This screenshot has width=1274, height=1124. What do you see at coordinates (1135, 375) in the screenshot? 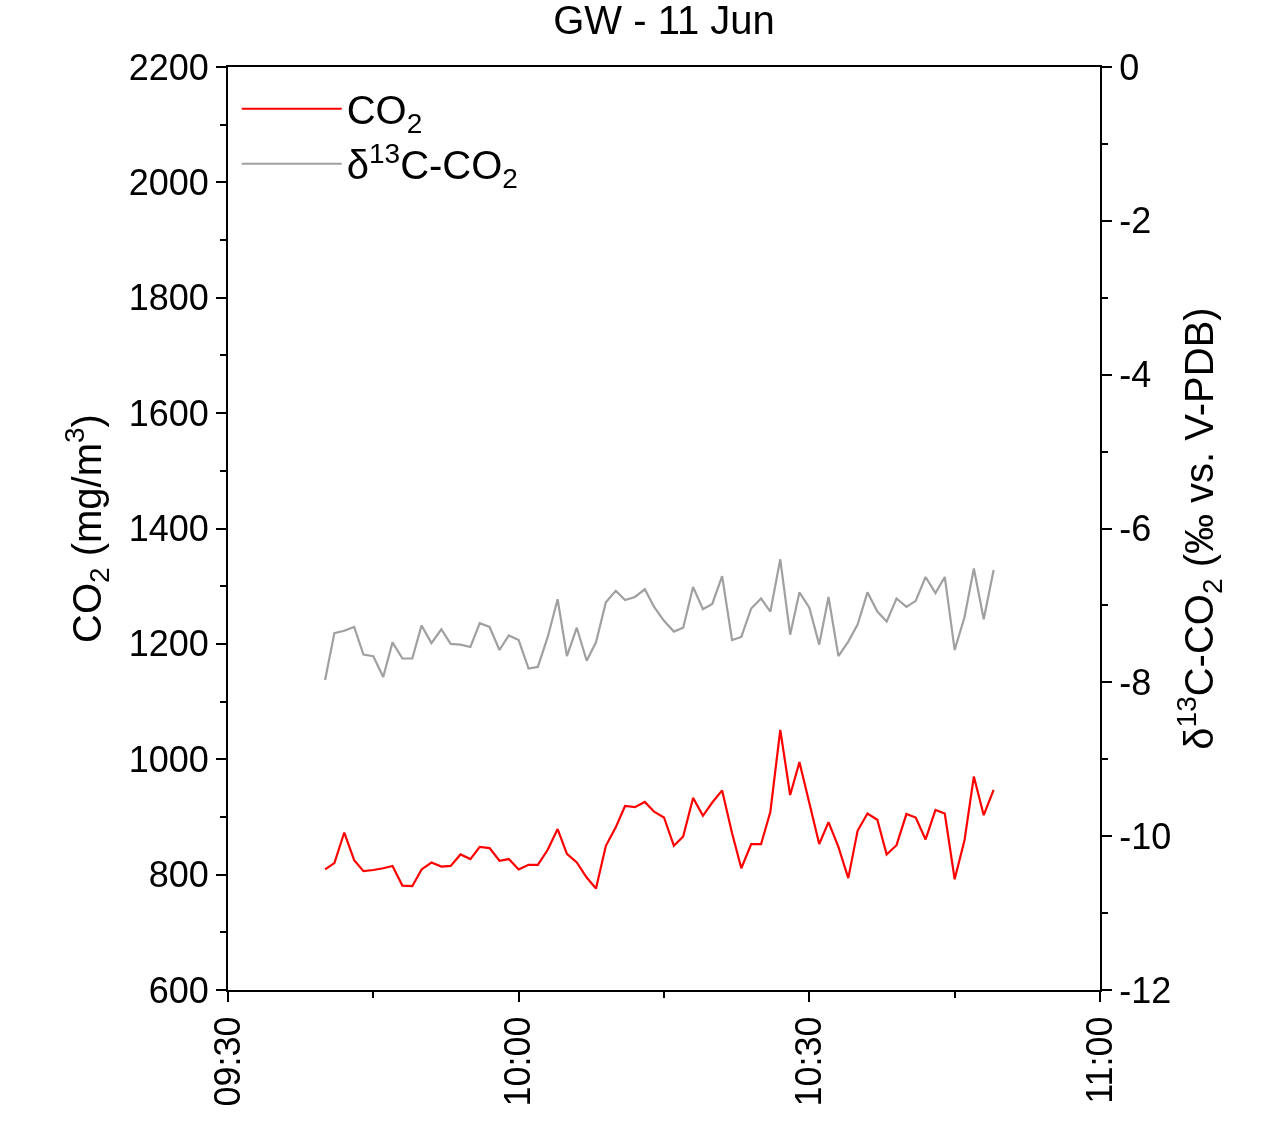
I see `y2-tick-label: -4` at bounding box center [1135, 375].